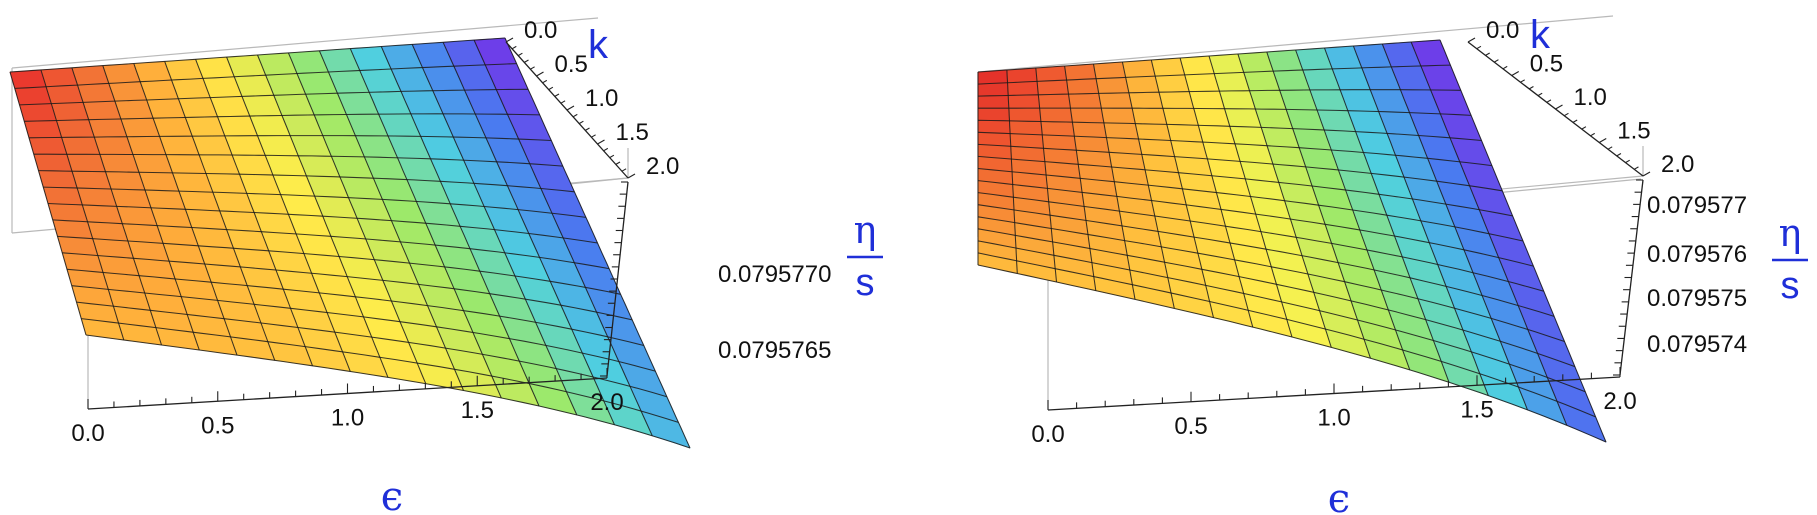 This screenshot has height=515, width=1817. Describe the element at coordinates (1697, 254) in the screenshot. I see `z-tick-label: 0.079576` at that location.